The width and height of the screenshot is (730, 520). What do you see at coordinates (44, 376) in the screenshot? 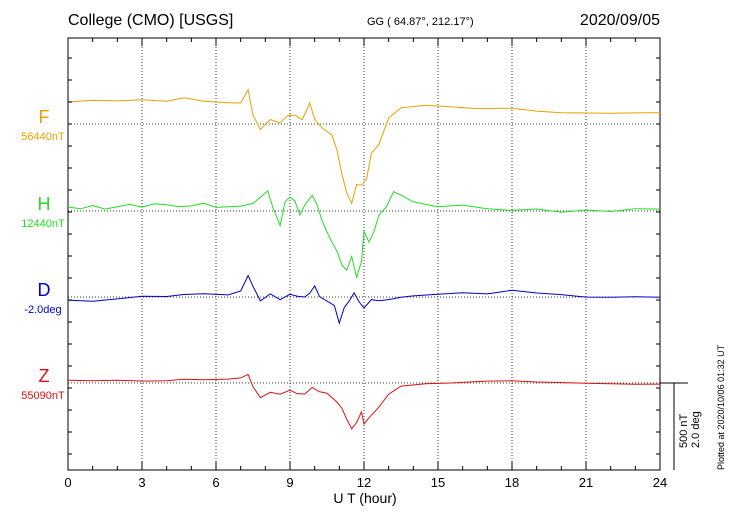
I see `channel-name-Z: Z` at bounding box center [44, 376].